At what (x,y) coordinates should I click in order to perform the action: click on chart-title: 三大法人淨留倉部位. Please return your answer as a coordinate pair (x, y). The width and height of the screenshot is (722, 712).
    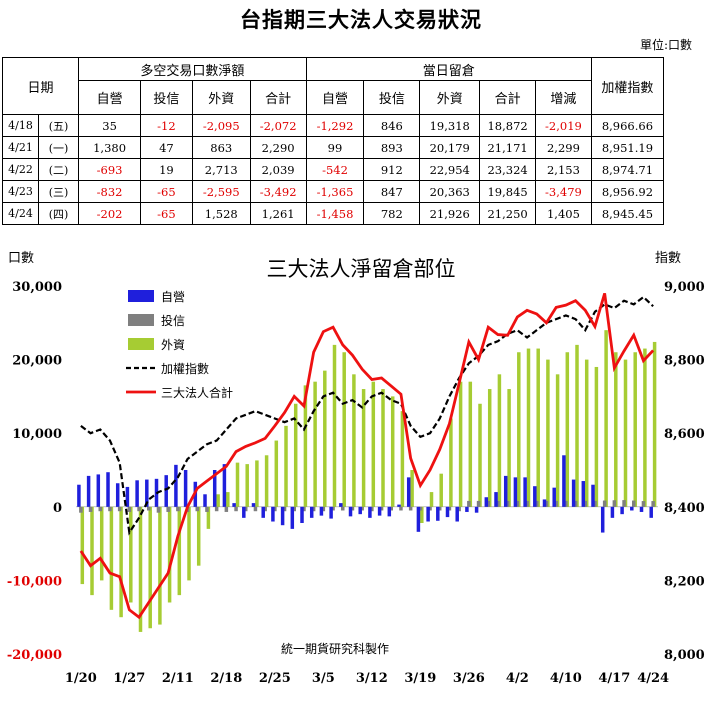
    Looking at the image, I should click on (361, 269).